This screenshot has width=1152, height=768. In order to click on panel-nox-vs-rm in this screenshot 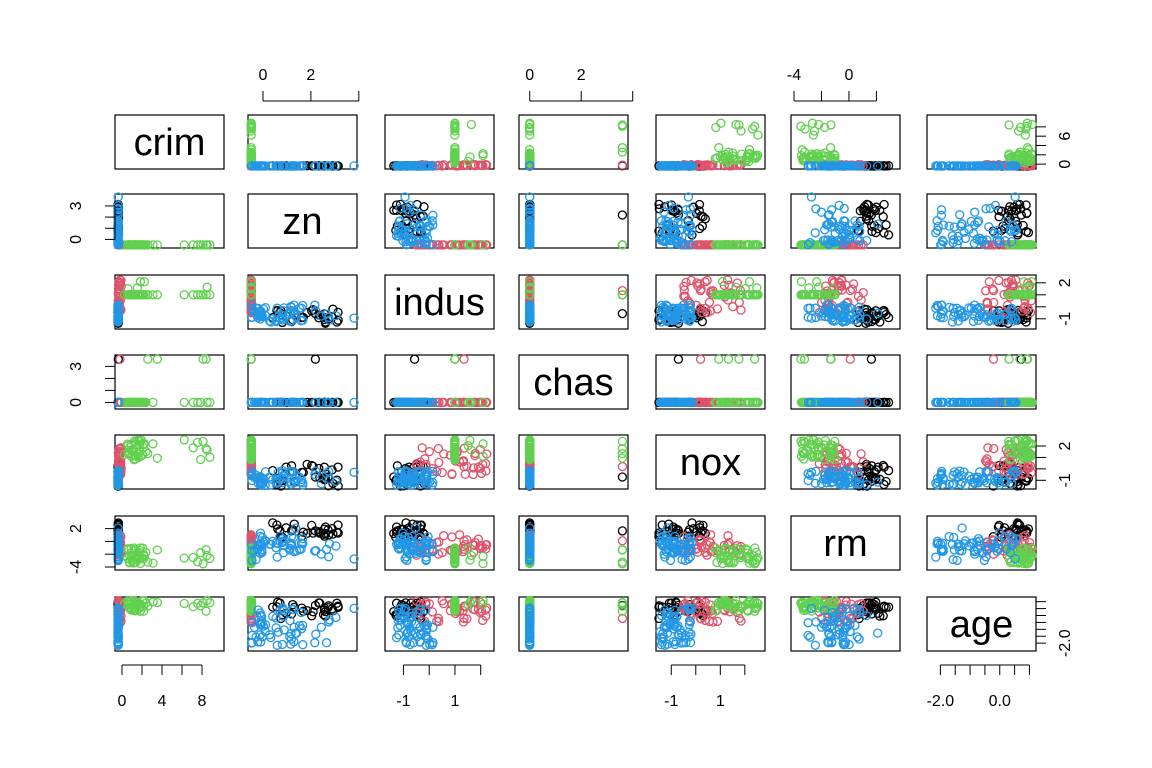, I will do `click(845, 462)`.